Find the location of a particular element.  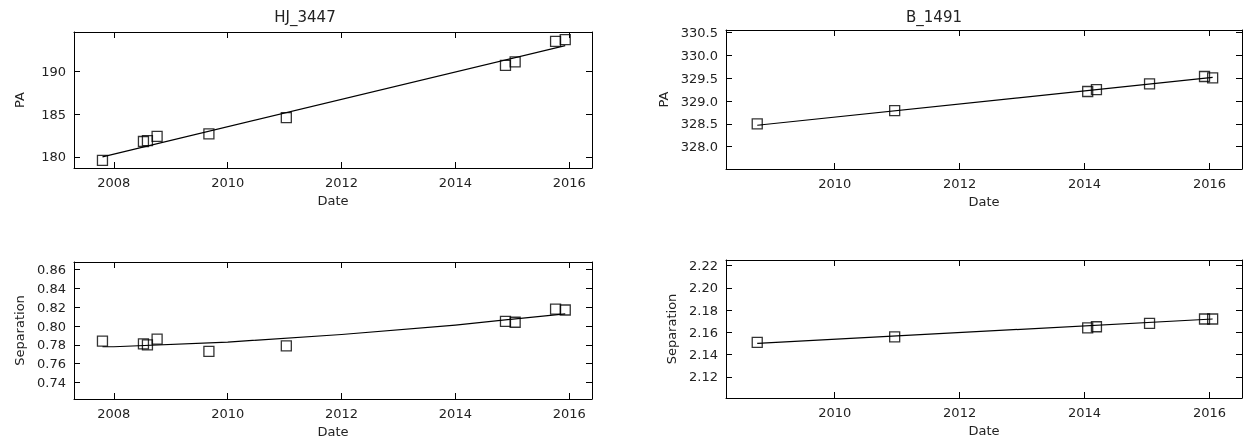

chart-title: B_1491 is located at coordinates (934, 17).